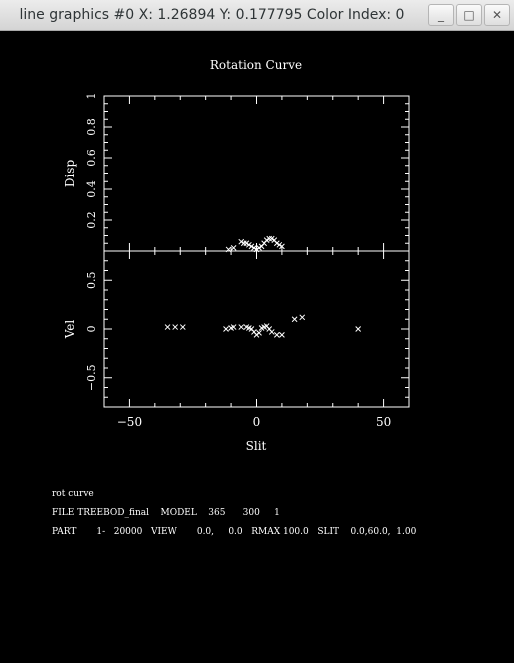 Image resolution: width=514 pixels, height=663 pixels. I want to click on maximize-button: □, so click(469, 15).